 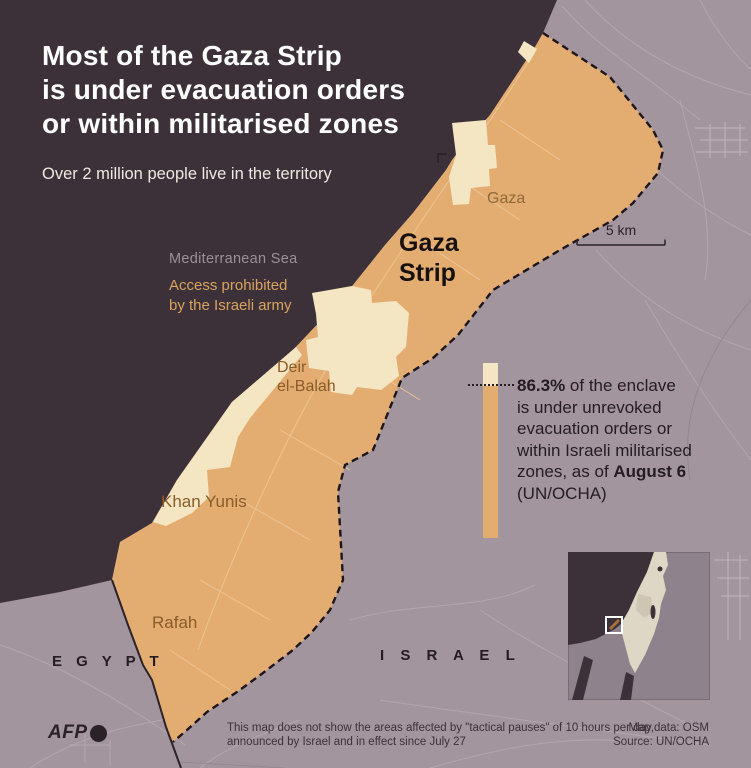 What do you see at coordinates (146, 673) in the screenshot?
I see `egypt-border-solid` at bounding box center [146, 673].